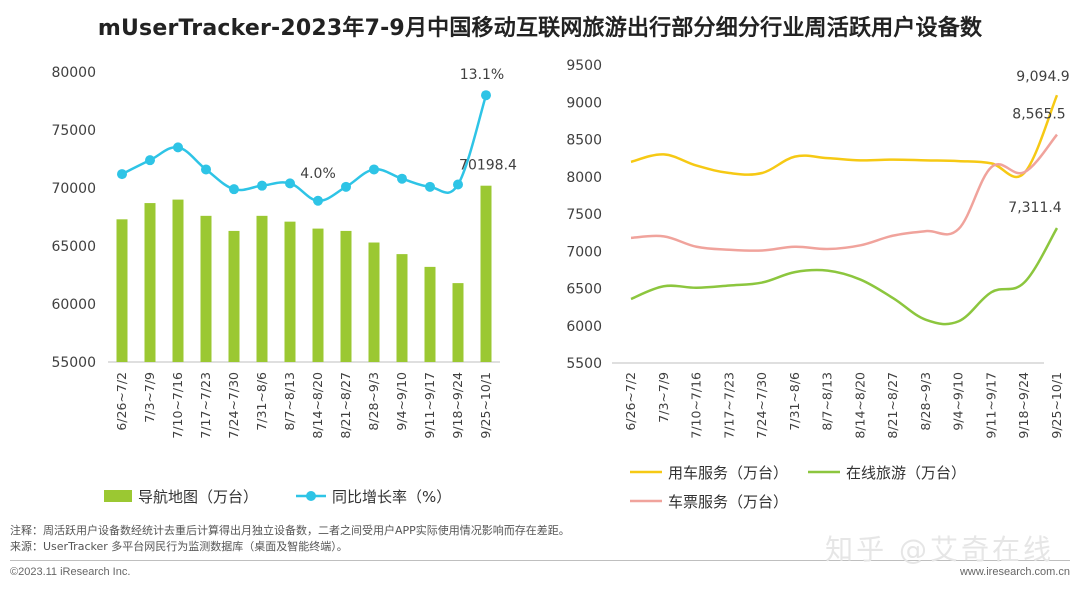  I want to click on right-x-tick-label: 7/24~7/30, so click(761, 405).